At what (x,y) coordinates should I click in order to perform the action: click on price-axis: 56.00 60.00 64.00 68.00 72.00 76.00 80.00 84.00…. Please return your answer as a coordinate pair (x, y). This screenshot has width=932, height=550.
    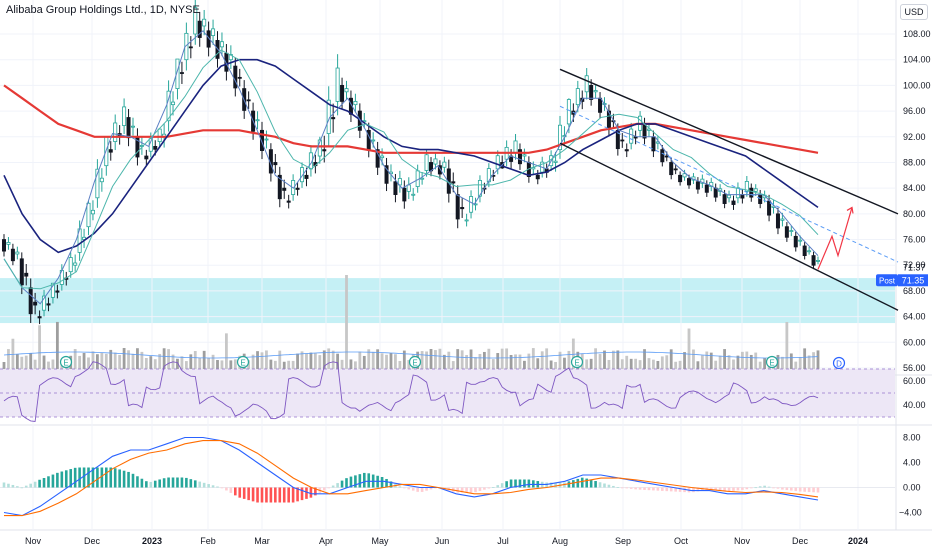
    Looking at the image, I should click on (915, 273).